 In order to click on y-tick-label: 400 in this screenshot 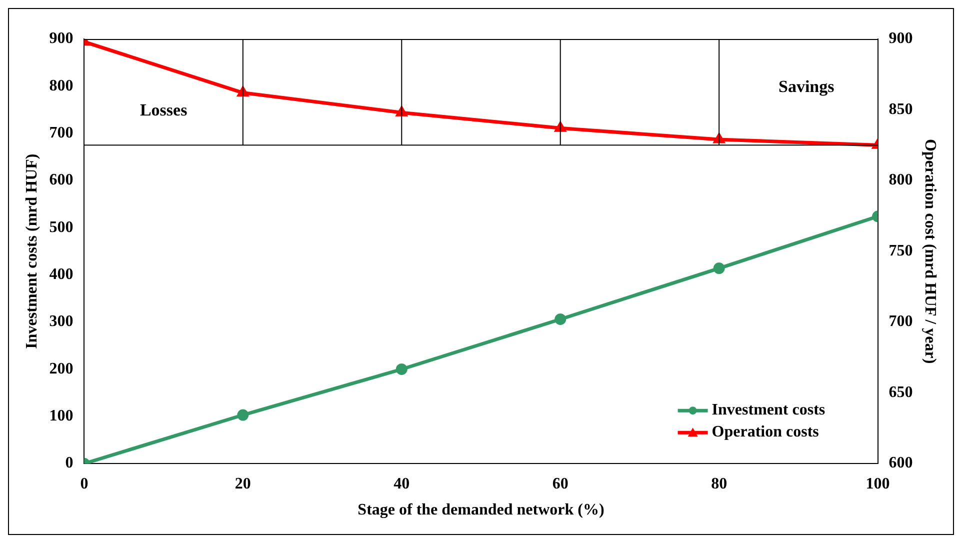, I will do `click(61, 275)`.